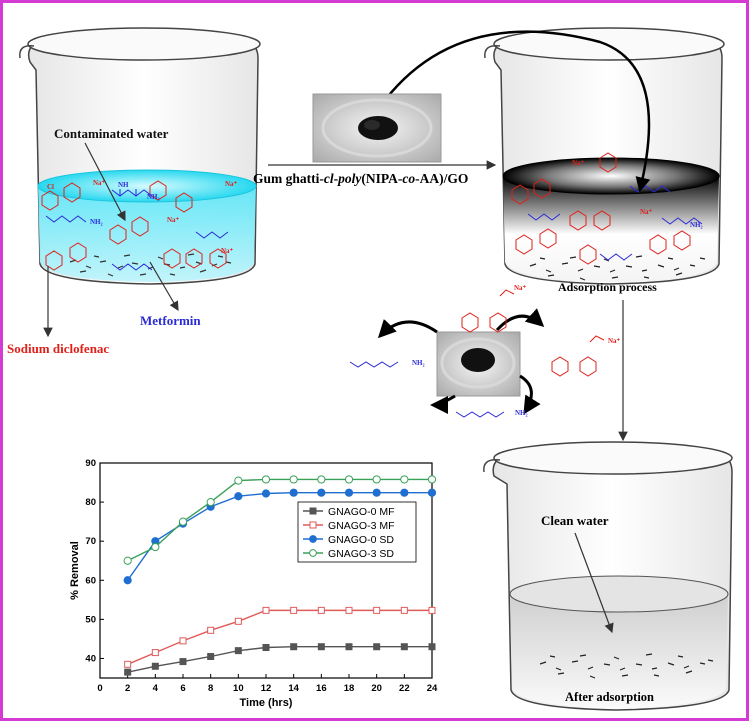  Describe the element at coordinates (520, 288) in the screenshot. I see `na-label-7: Na⁺` at that location.